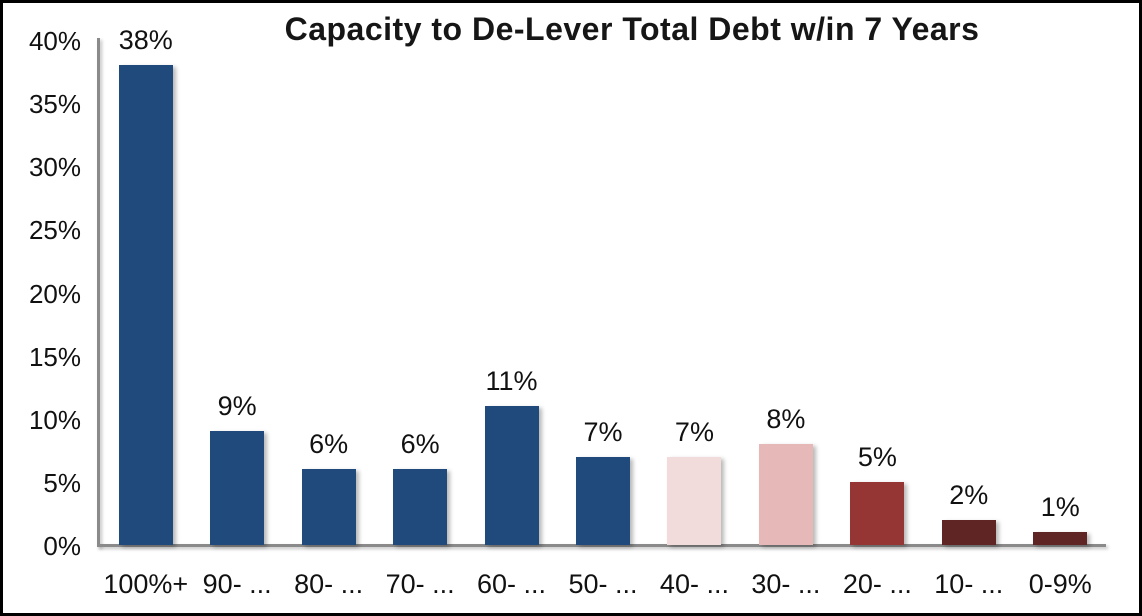  I want to click on bar-value-label: 5%, so click(877, 456).